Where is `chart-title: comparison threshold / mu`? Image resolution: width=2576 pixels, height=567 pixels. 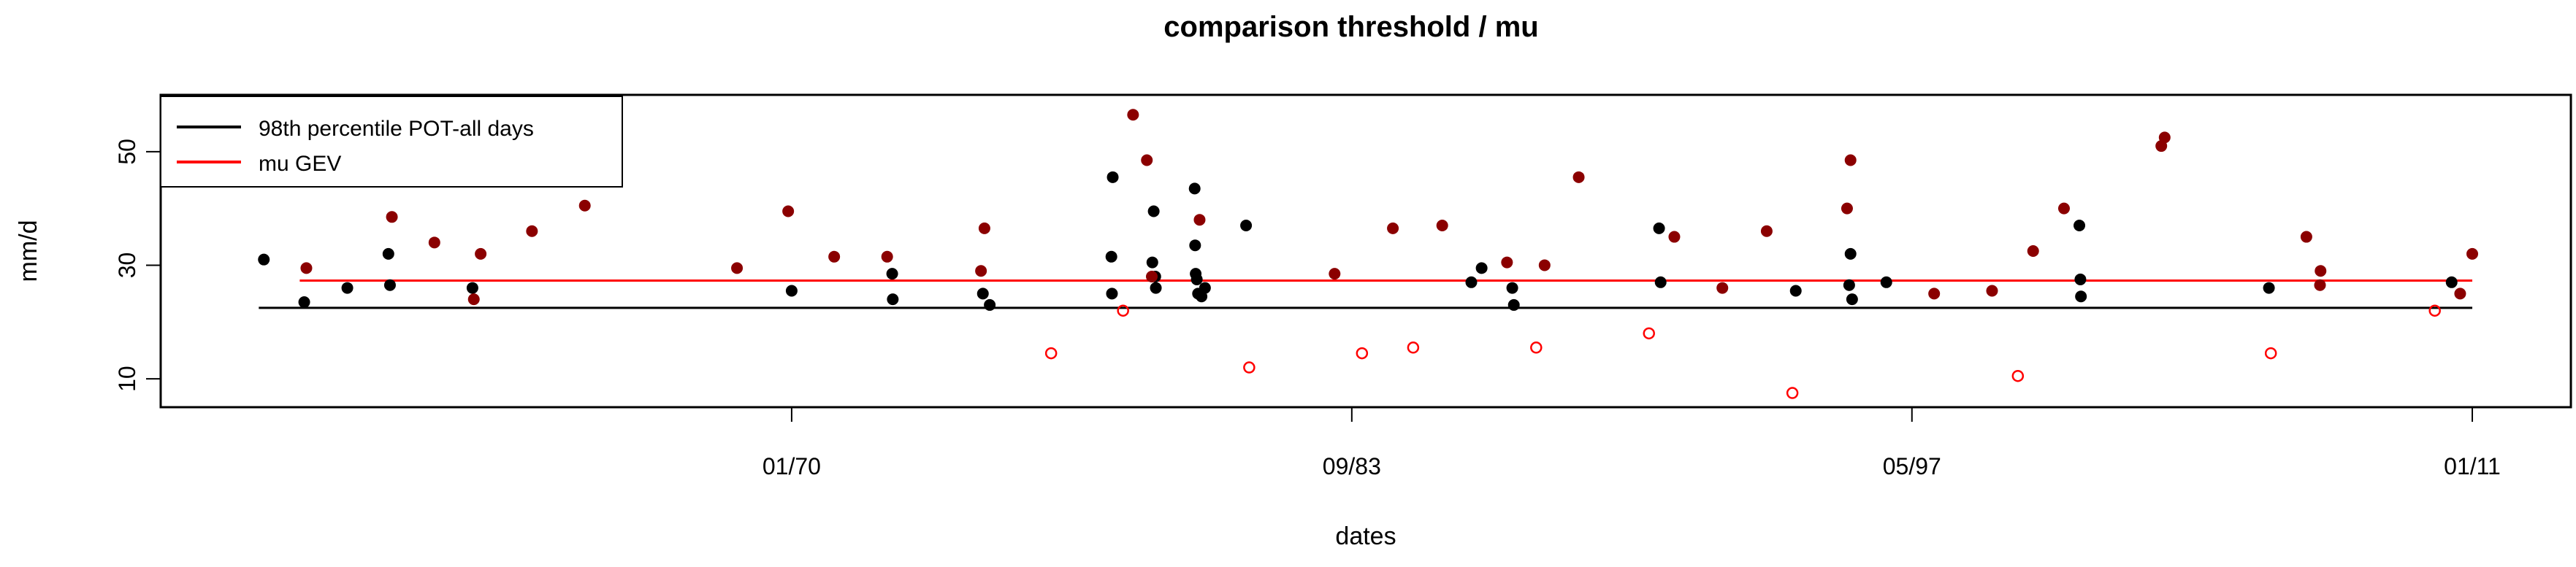 chart-title: comparison threshold / mu is located at coordinates (1350, 27).